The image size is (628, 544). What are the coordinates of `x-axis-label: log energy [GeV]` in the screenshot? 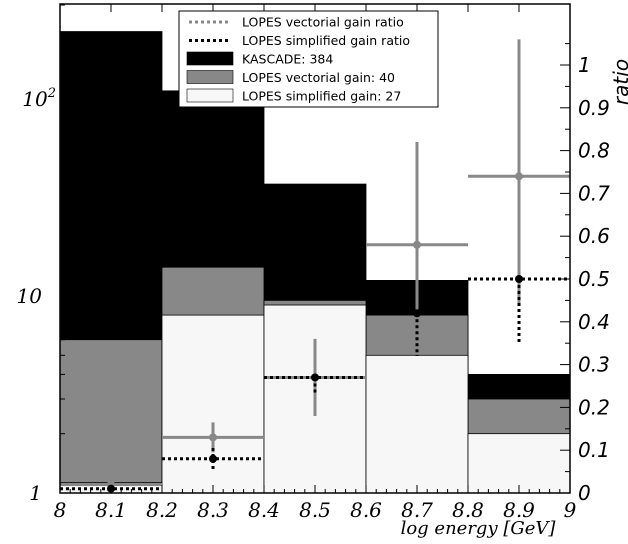 It's located at (479, 528).